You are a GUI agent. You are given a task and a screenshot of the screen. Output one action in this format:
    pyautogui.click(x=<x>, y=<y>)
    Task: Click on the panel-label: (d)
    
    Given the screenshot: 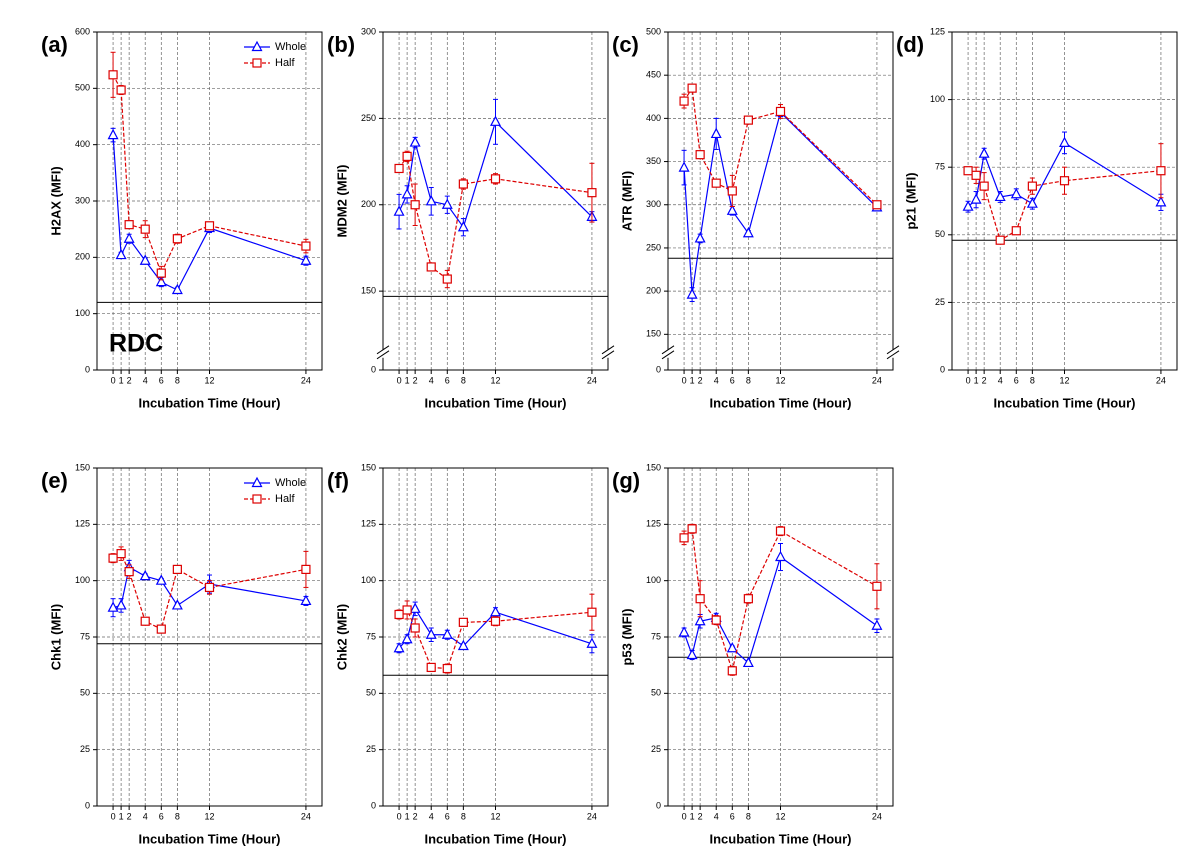 What is the action you would take?
    pyautogui.click(x=910, y=44)
    